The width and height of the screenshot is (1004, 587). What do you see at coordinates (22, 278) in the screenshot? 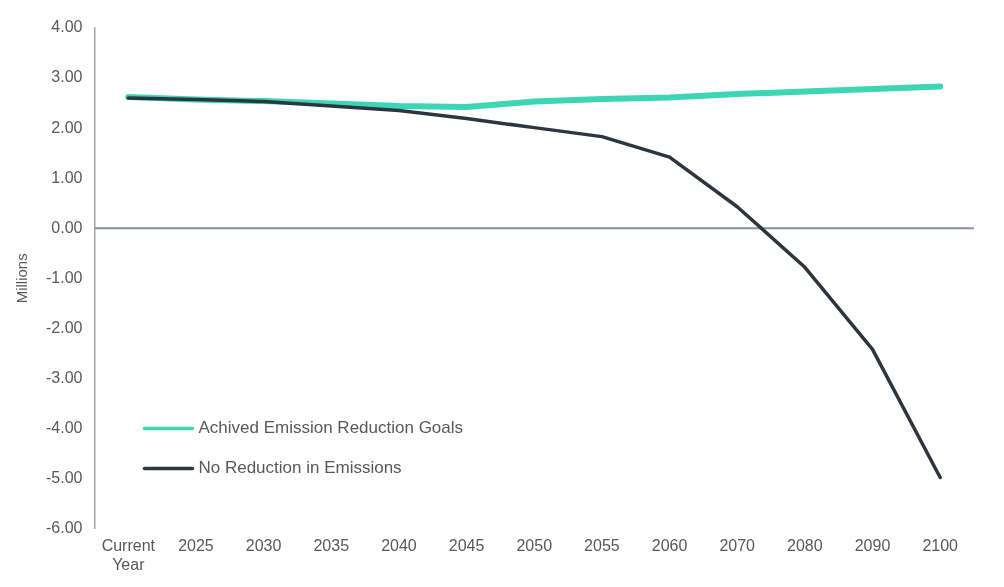
I see `y-axis-title: Millions` at bounding box center [22, 278].